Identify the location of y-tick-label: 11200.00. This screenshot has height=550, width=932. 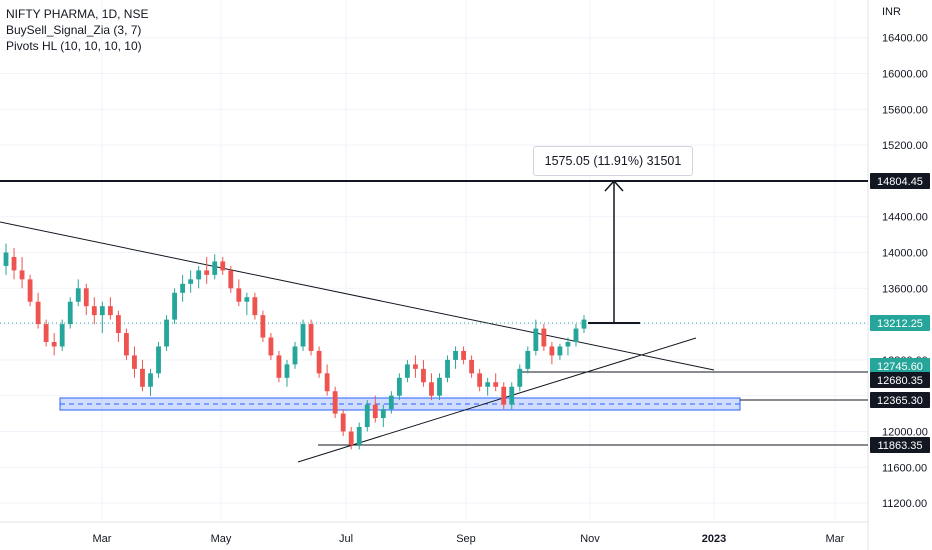
(904, 504).